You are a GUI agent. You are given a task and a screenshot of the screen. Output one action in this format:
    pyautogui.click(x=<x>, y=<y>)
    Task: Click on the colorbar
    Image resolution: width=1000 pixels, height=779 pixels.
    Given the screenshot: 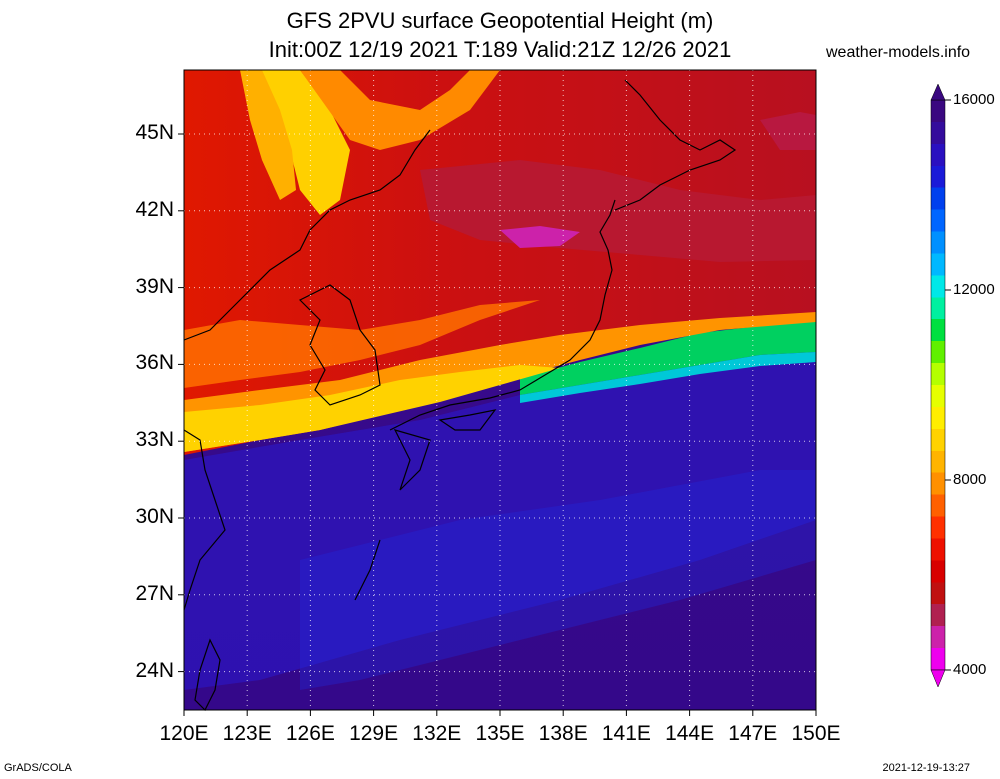 What is the action you would take?
    pyautogui.click(x=940, y=385)
    